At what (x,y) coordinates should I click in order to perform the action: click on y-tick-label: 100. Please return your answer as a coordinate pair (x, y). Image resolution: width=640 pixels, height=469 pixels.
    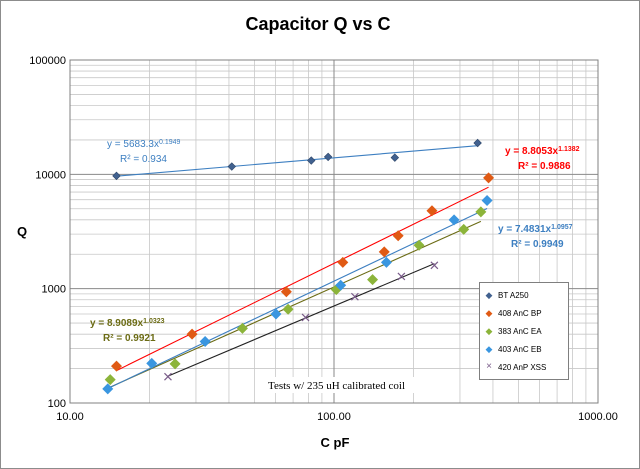
    Looking at the image, I should click on (57, 404).